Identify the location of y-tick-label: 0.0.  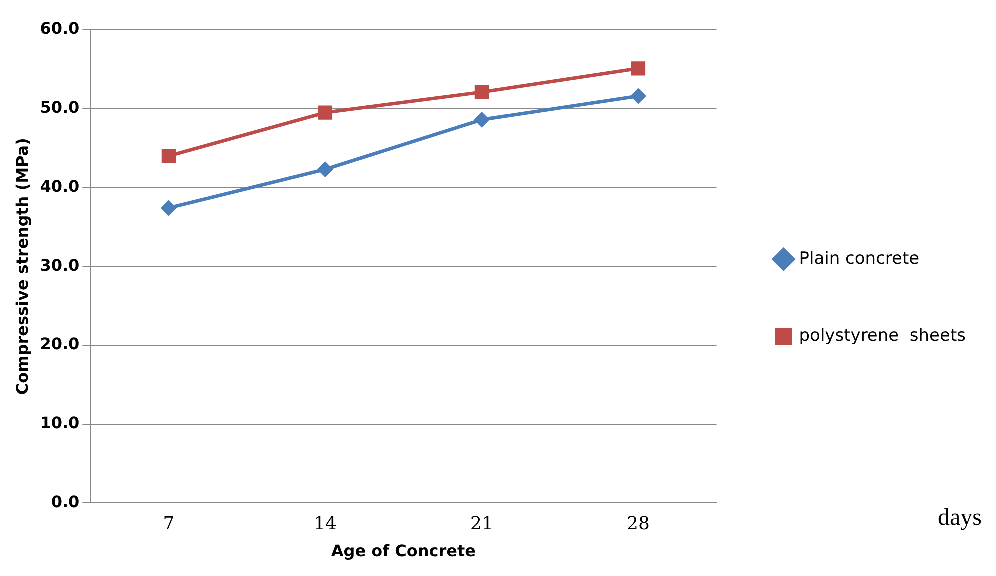
(65, 502).